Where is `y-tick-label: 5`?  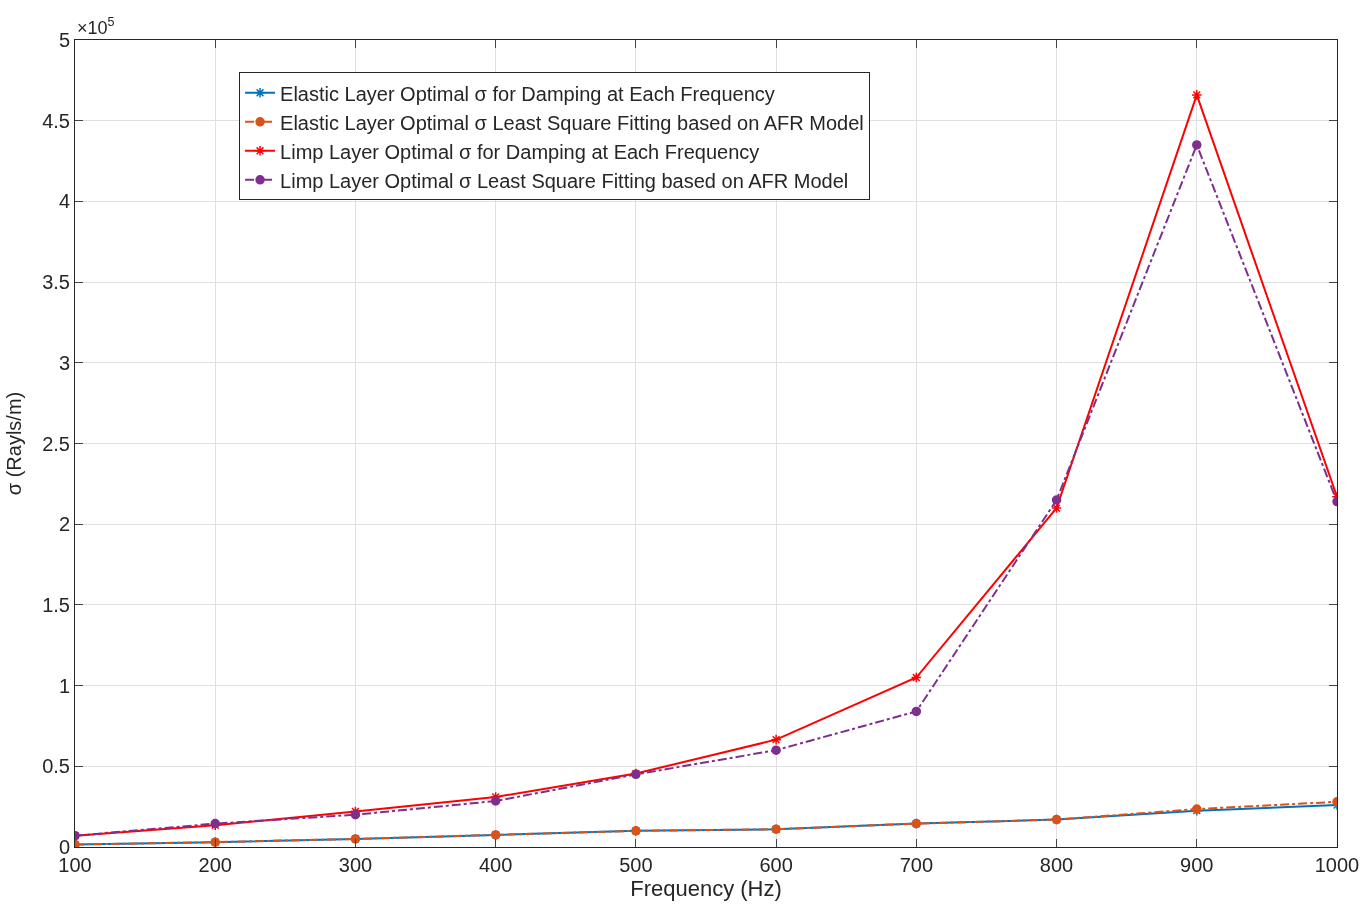
y-tick-label: 5 is located at coordinates (64, 40).